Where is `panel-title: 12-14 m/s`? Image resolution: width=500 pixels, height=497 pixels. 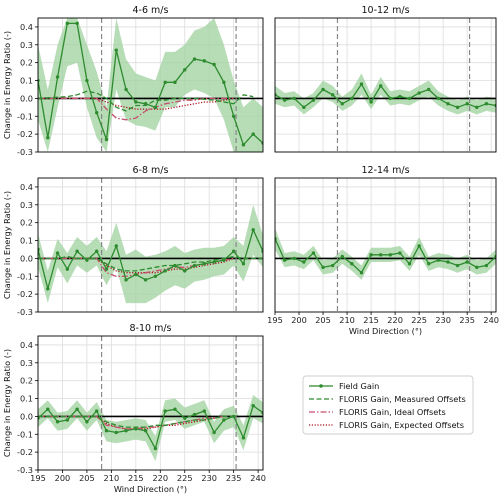
panel-title: 12-14 m/s is located at coordinates (385, 170).